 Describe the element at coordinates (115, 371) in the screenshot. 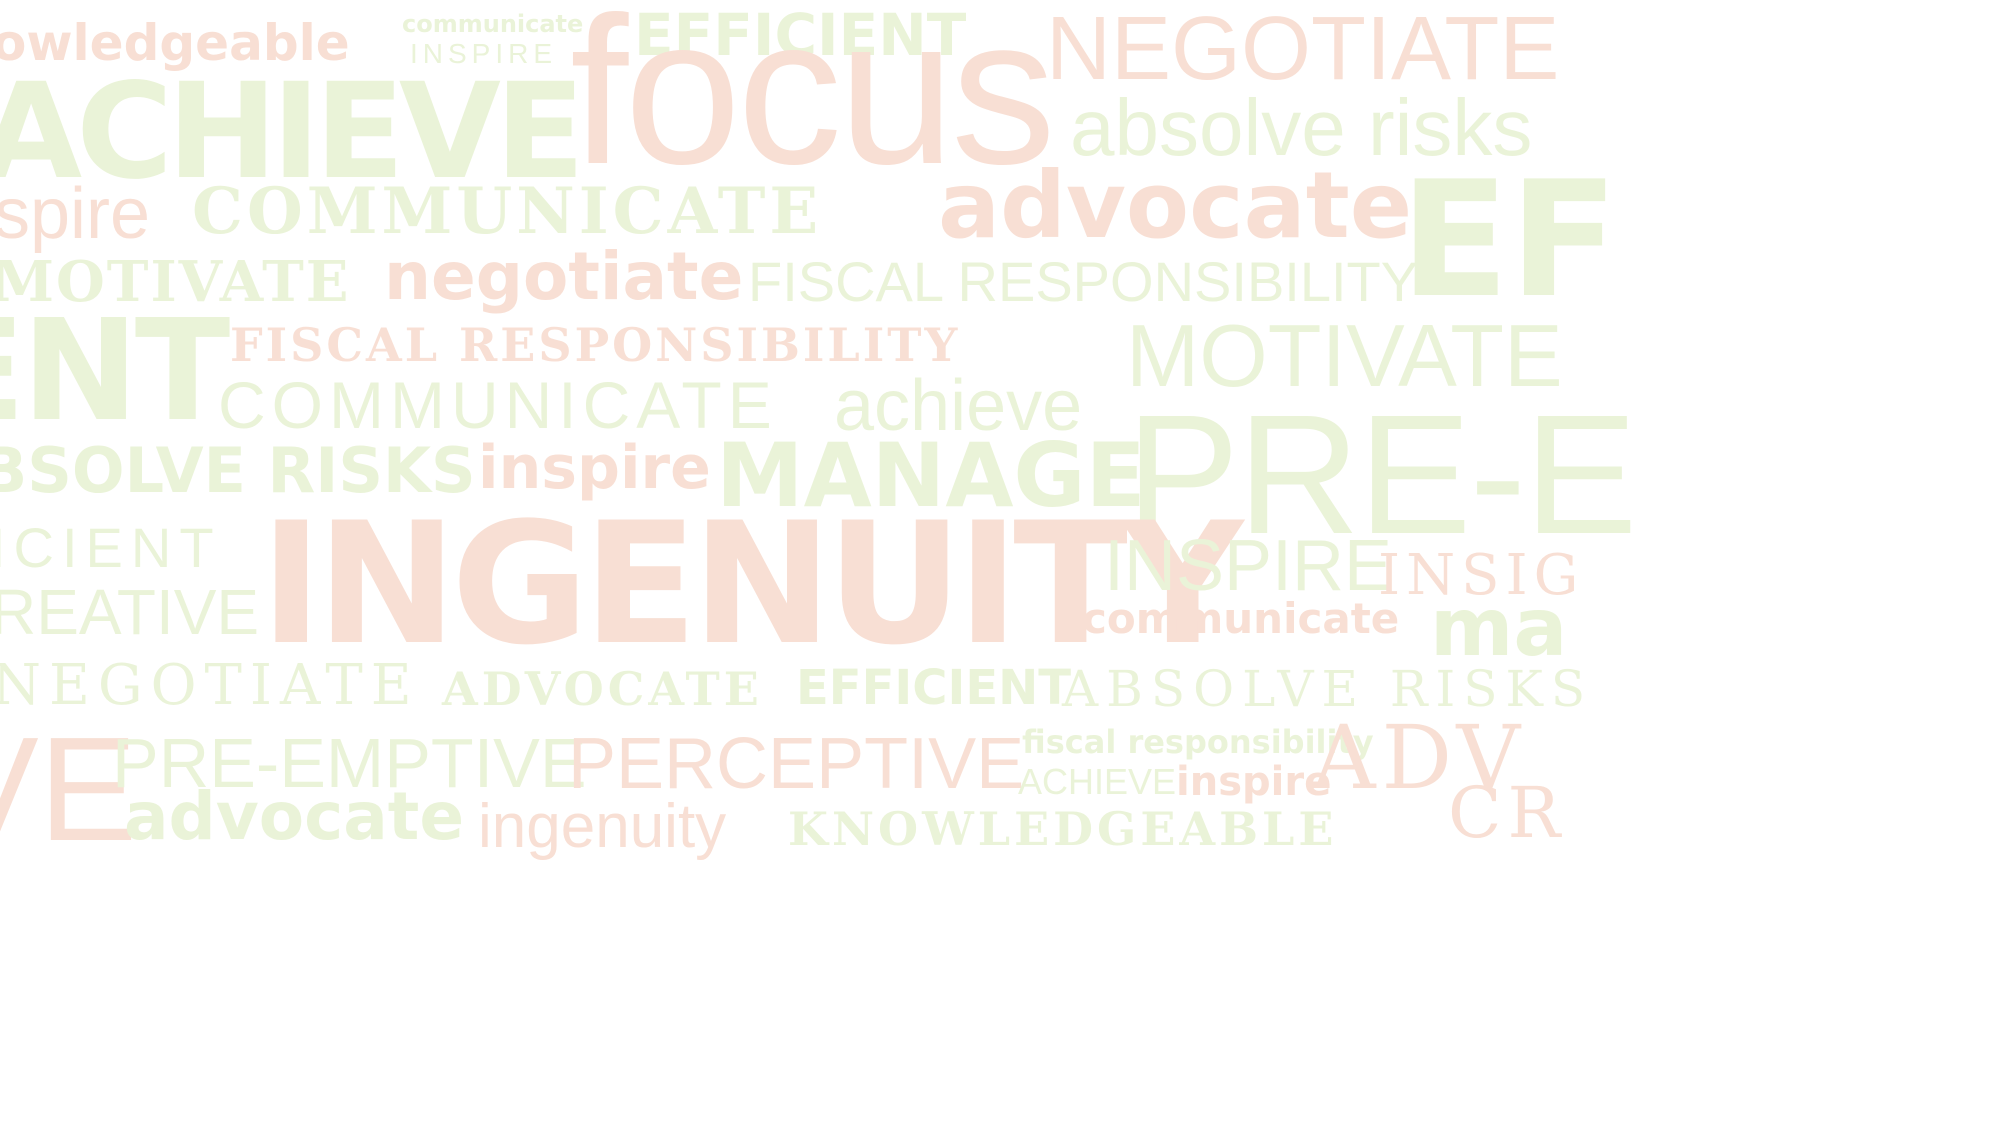

I see `word-ent-large: ENT` at that location.